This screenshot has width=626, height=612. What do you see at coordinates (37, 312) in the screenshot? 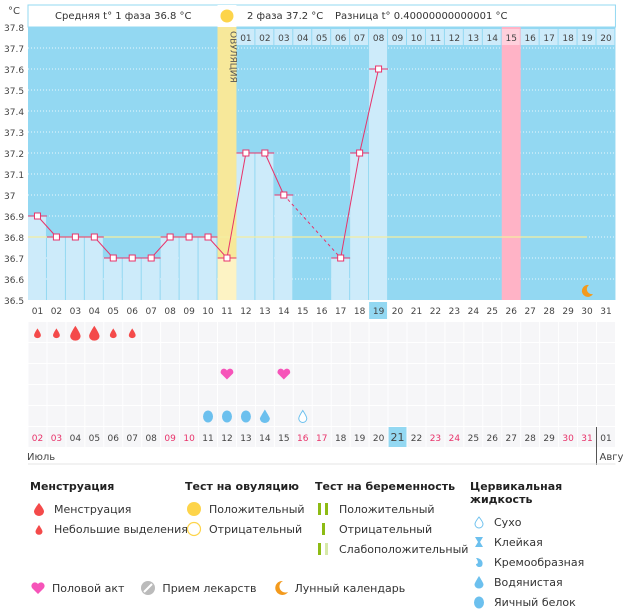
I see `x-tick-label: 01` at bounding box center [37, 312].